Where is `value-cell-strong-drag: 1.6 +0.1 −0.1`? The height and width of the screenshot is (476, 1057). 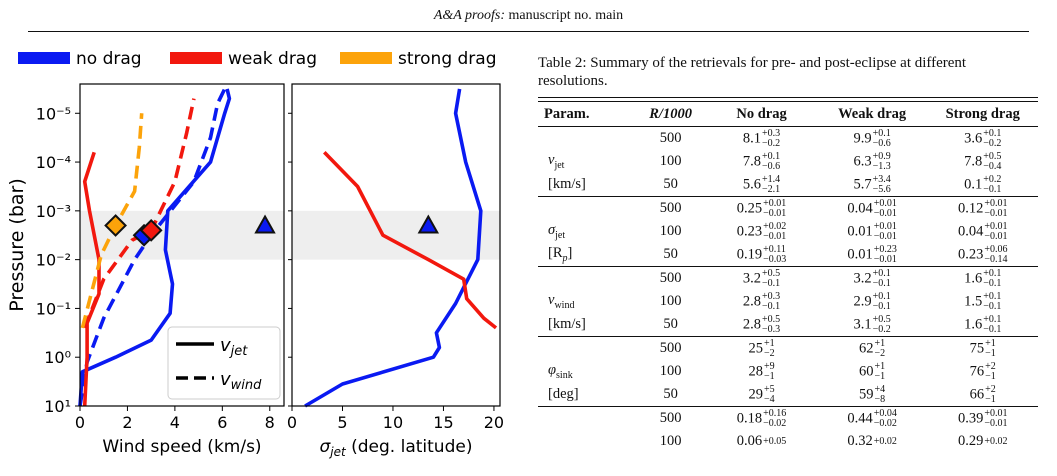
value-cell-strong-drag: 1.6 +0.1 −0.1 is located at coordinates (982, 278).